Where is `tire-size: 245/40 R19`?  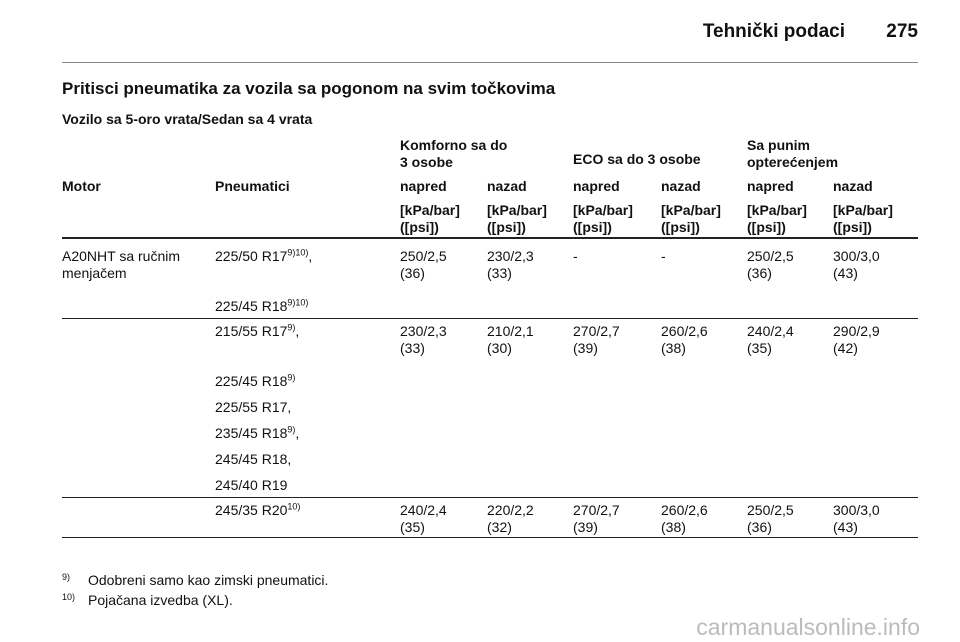
tire-size: 245/40 R19 is located at coordinates (251, 485).